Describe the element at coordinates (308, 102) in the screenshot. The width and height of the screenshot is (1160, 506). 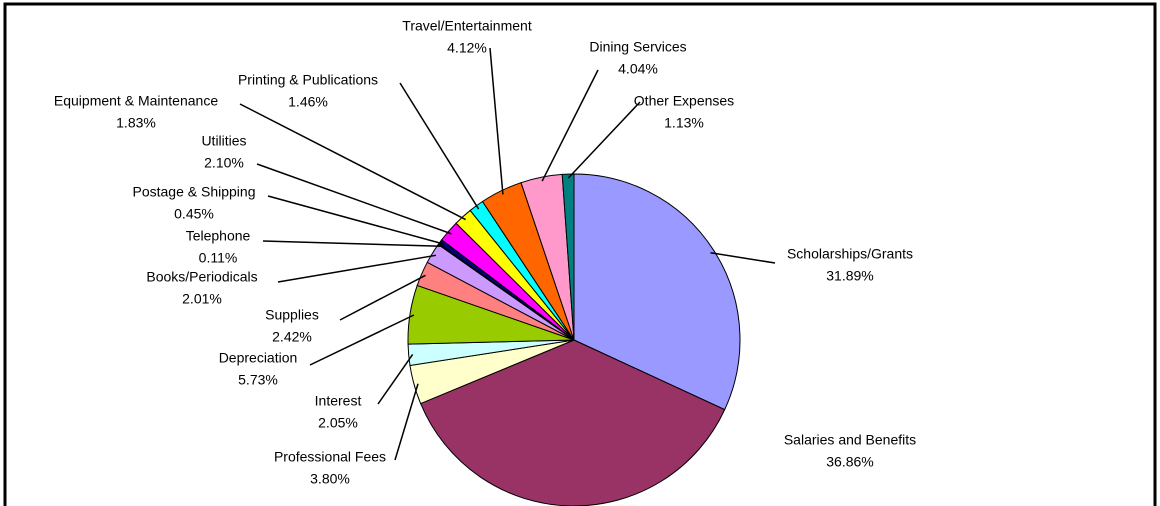
I see `slice-value: 1.46%` at that location.